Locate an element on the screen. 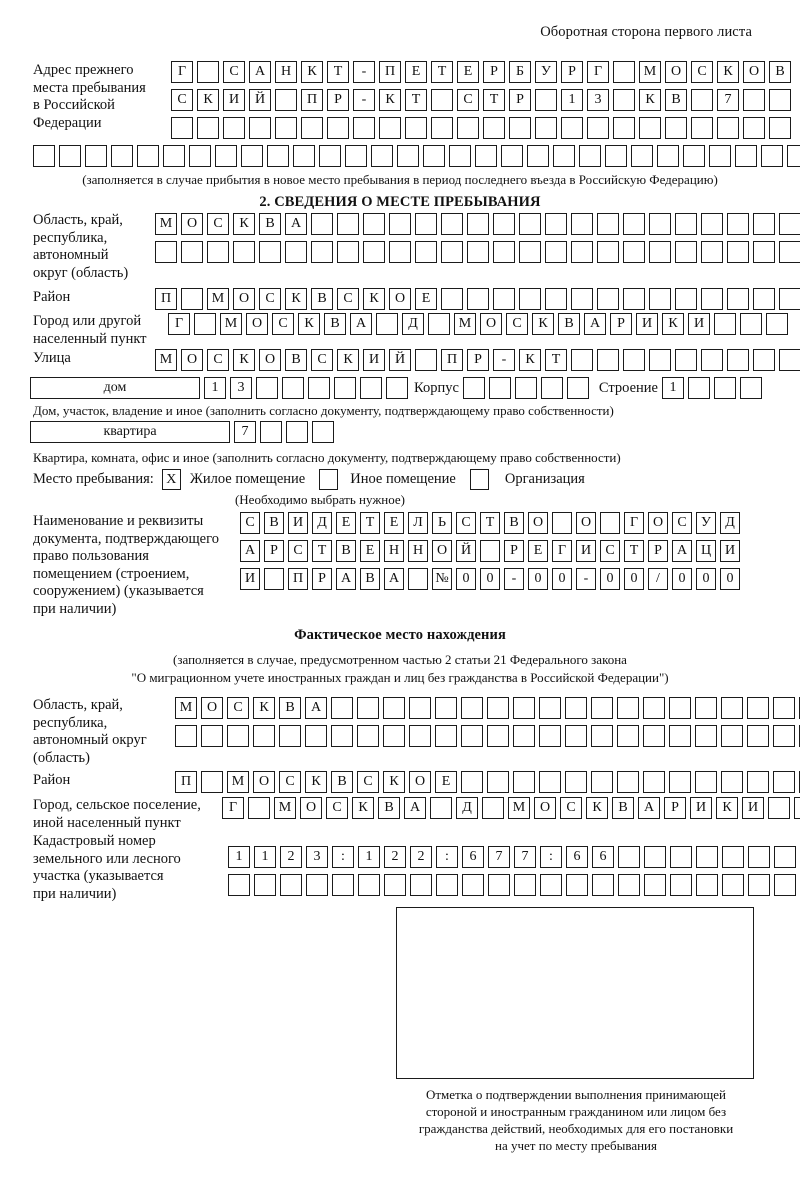 The width and height of the screenshot is (800, 1180). char-cell: Й is located at coordinates (260, 100).